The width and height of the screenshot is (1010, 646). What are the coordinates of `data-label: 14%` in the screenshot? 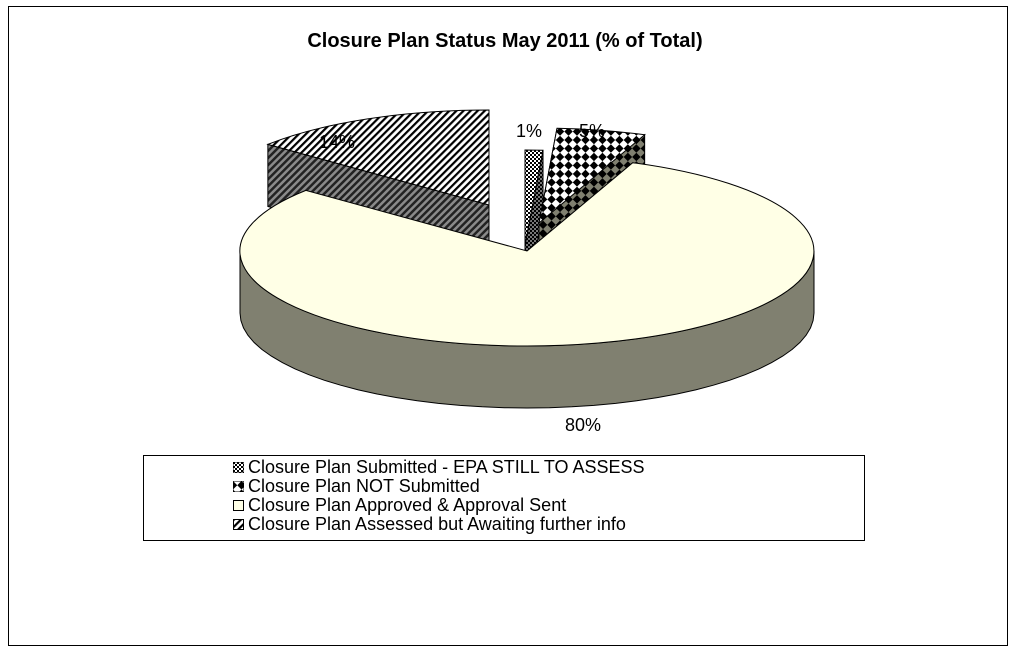 It's located at (337, 142).